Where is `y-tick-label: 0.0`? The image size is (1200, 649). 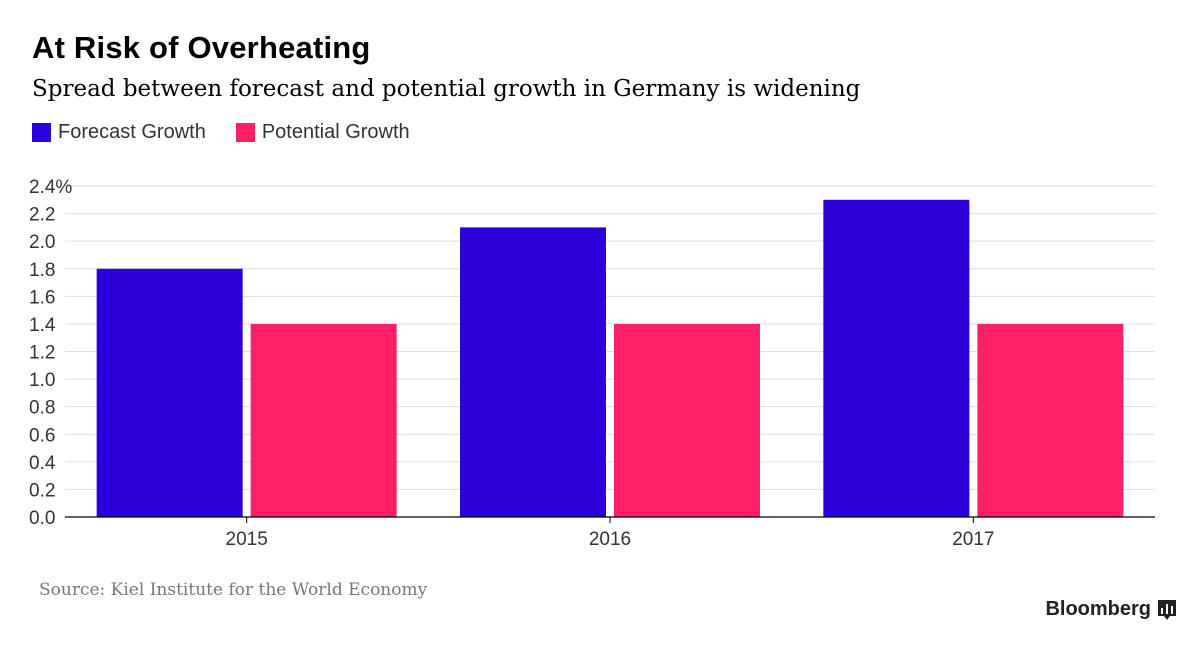 y-tick-label: 0.0 is located at coordinates (42, 518).